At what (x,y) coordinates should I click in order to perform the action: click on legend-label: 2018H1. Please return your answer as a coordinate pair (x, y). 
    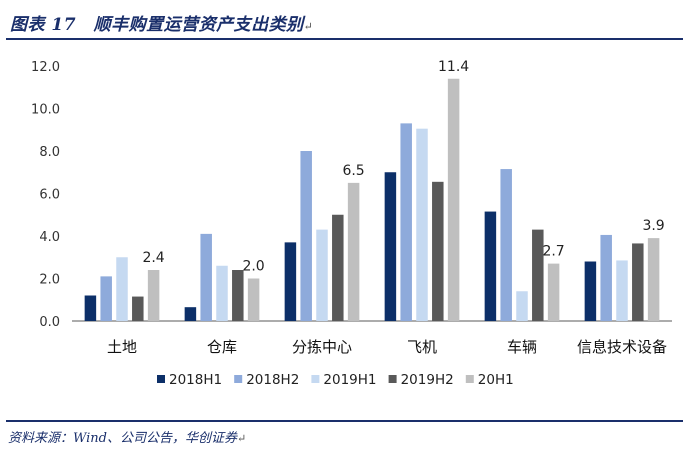
    Looking at the image, I should click on (195, 380).